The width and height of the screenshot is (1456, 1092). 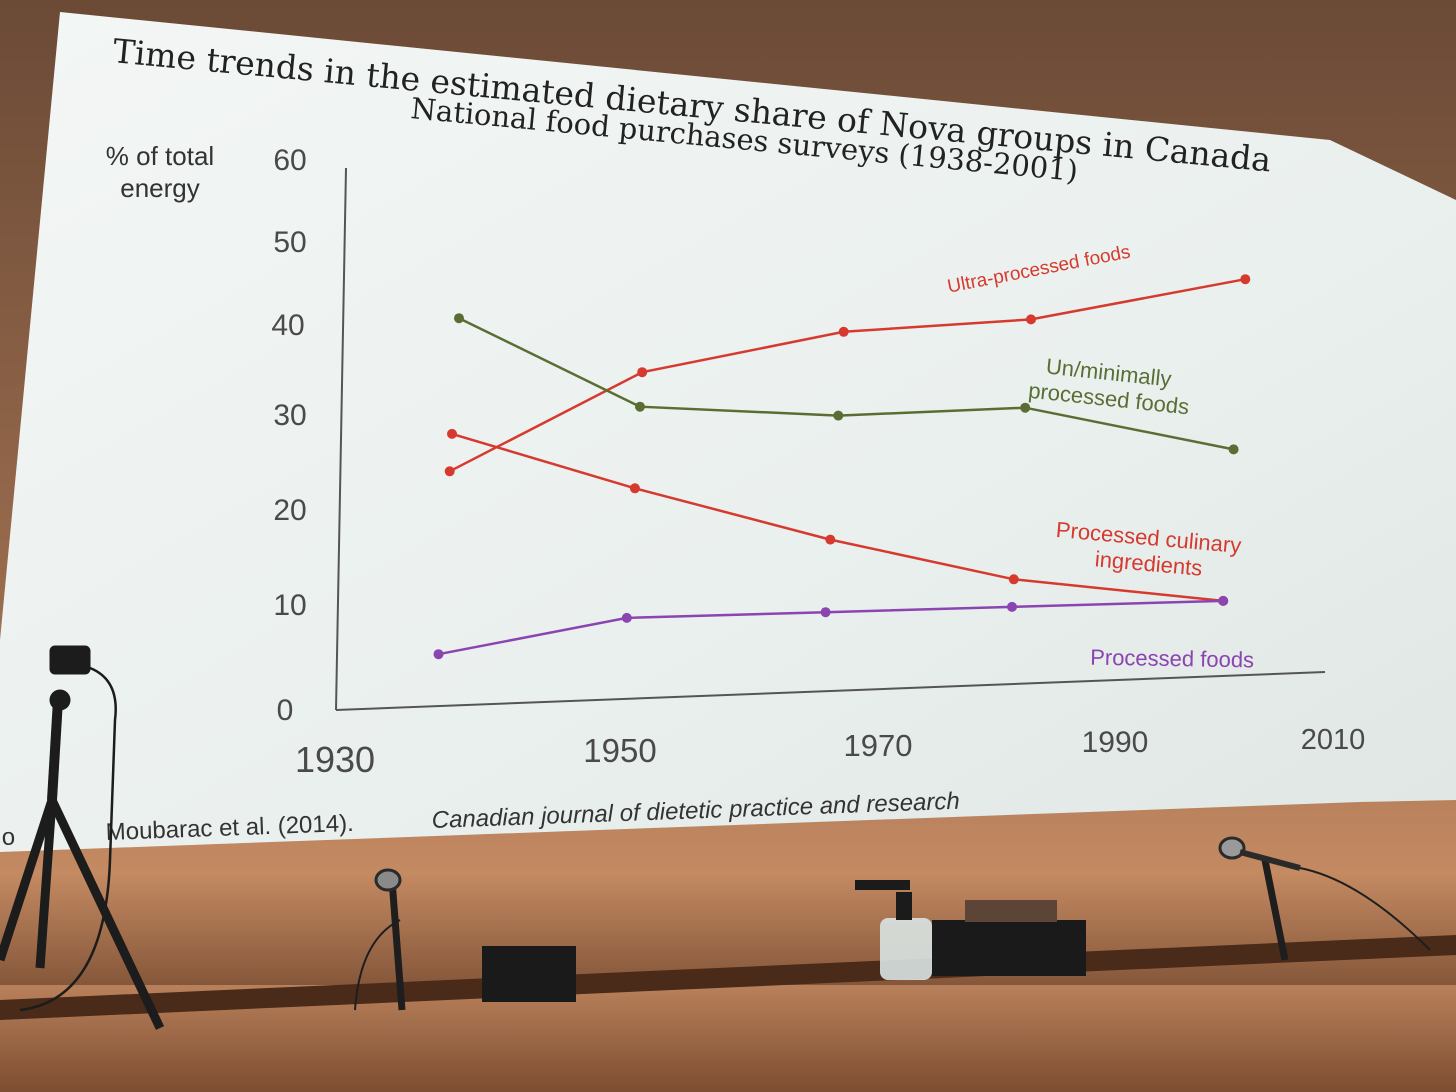 What do you see at coordinates (1172, 659) in the screenshot?
I see `series-label: Processed foods` at bounding box center [1172, 659].